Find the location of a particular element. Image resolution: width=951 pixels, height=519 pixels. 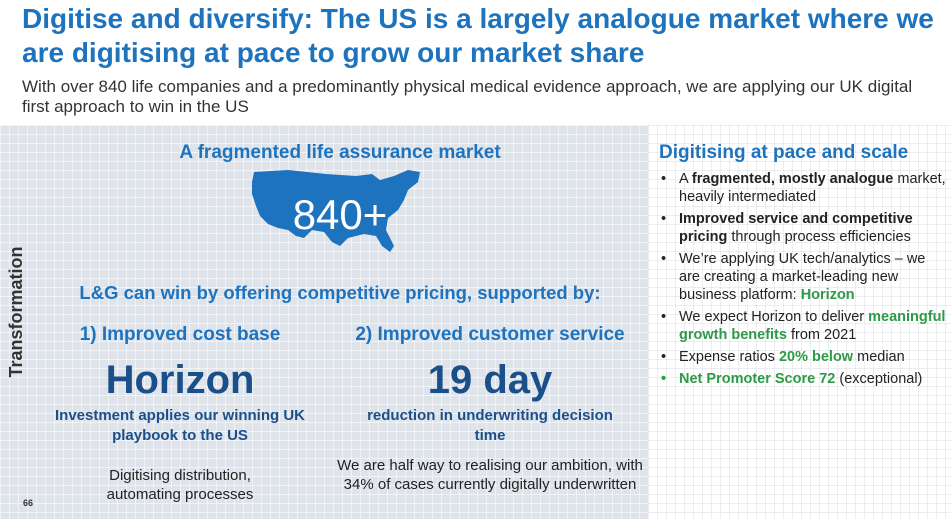

bullet-text: (exceptional) is located at coordinates (879, 379).